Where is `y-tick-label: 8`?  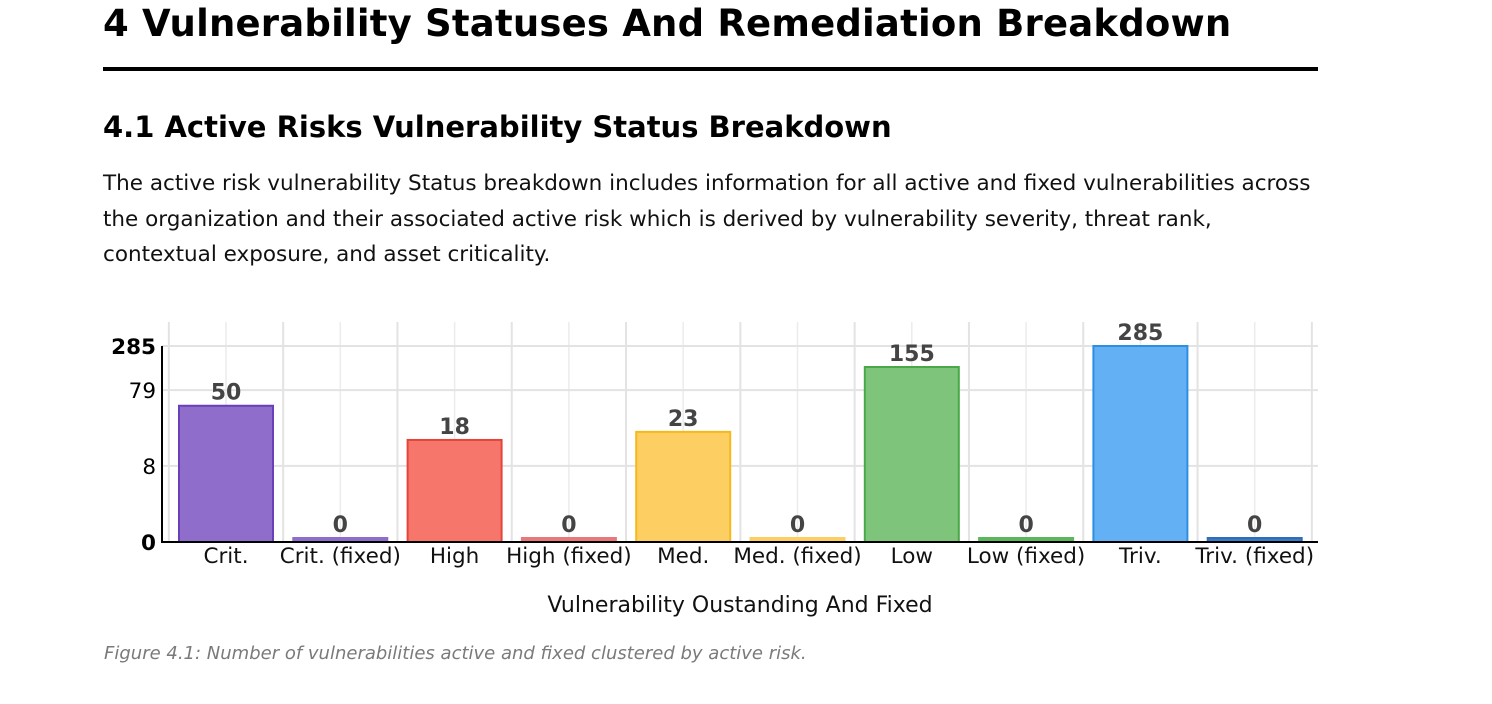 y-tick-label: 8 is located at coordinates (149, 467).